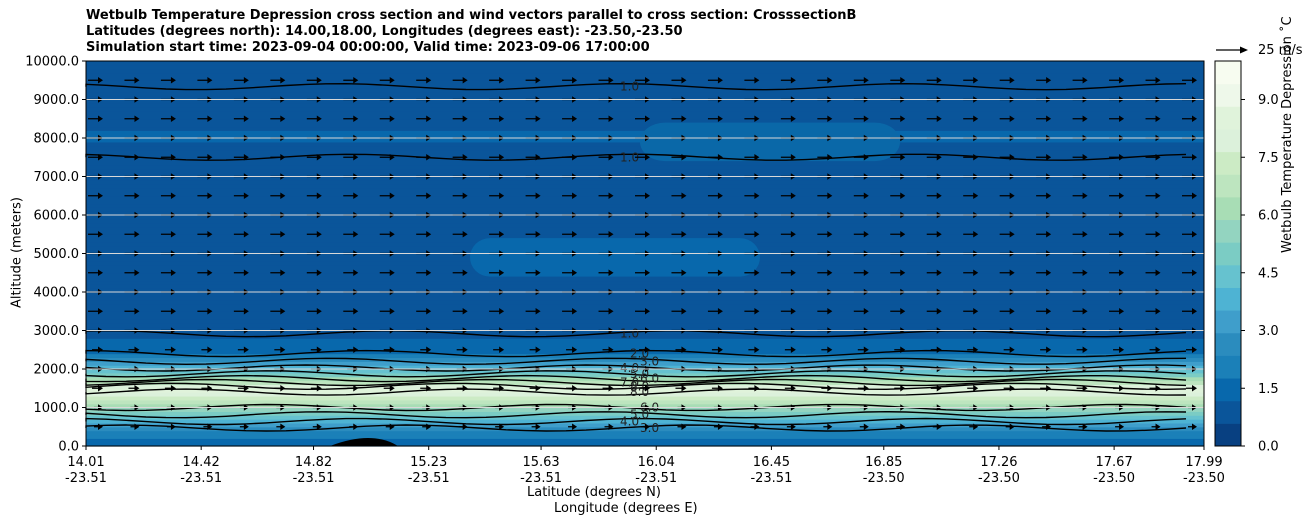  What do you see at coordinates (57, 370) in the screenshot?
I see `y-tick-label: 2000.0` at bounding box center [57, 370].